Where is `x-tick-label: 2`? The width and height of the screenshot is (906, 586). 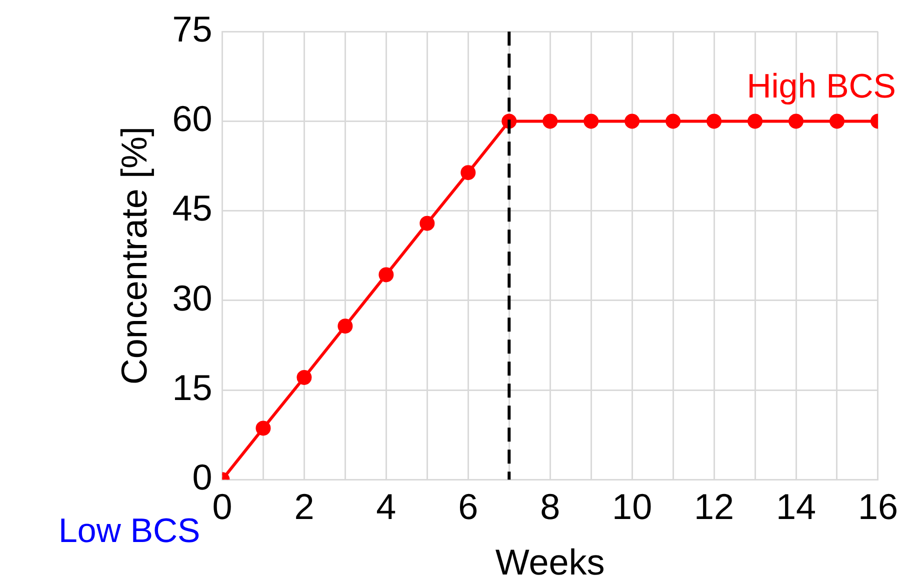
x-tick-label: 2 is located at coordinates (304, 507).